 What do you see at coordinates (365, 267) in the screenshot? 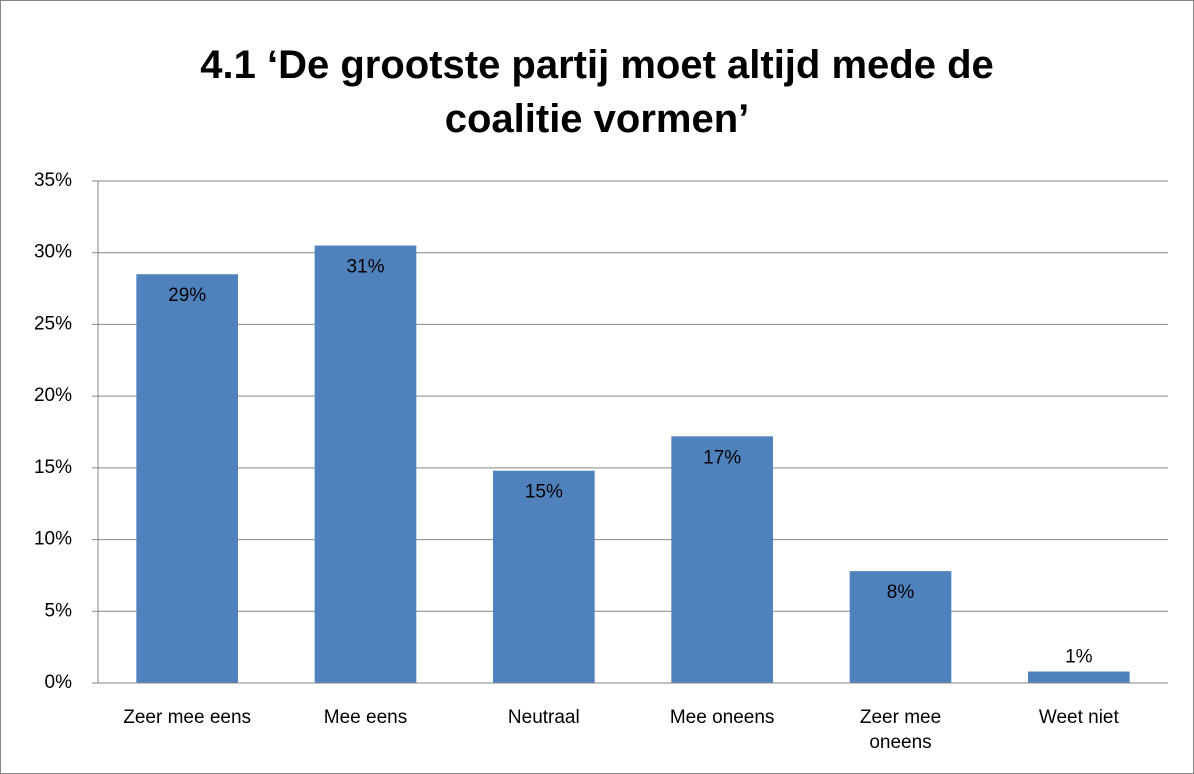
I see `value-label: 31%` at bounding box center [365, 267].